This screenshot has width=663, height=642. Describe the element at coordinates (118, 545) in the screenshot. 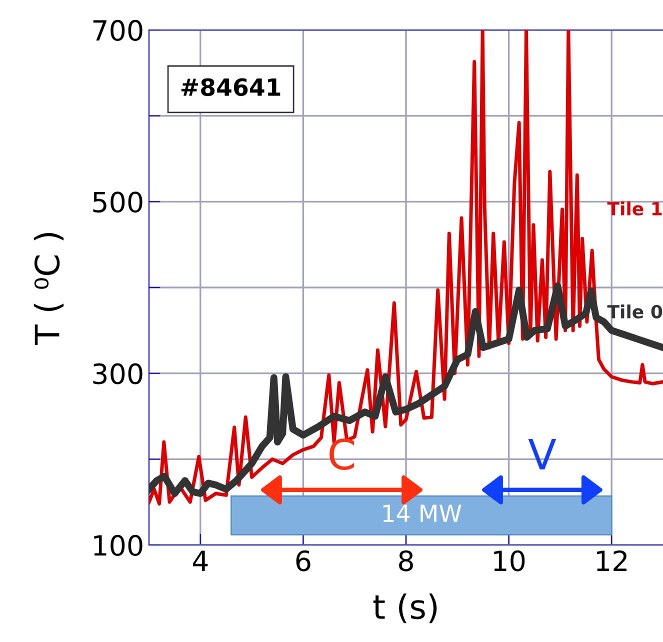

I see `y-tick-label: 100` at that location.